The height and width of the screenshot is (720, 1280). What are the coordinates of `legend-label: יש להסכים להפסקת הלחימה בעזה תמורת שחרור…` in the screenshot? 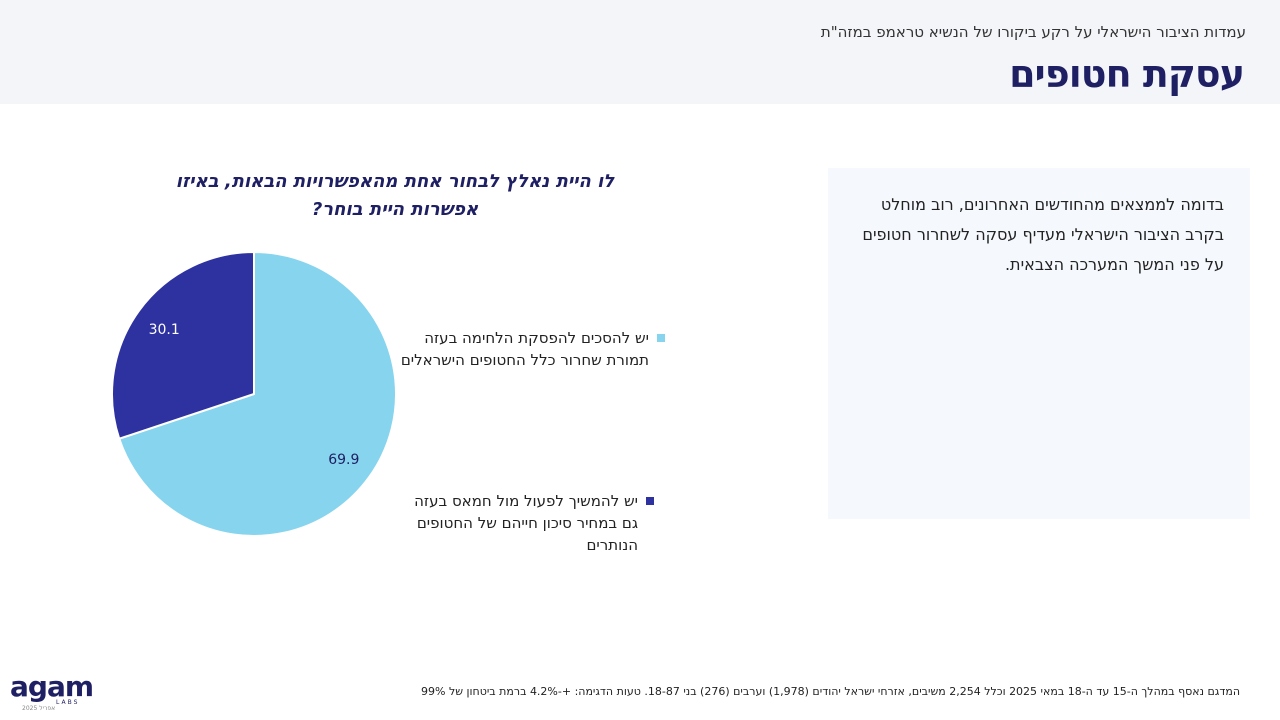 It's located at (524, 349).